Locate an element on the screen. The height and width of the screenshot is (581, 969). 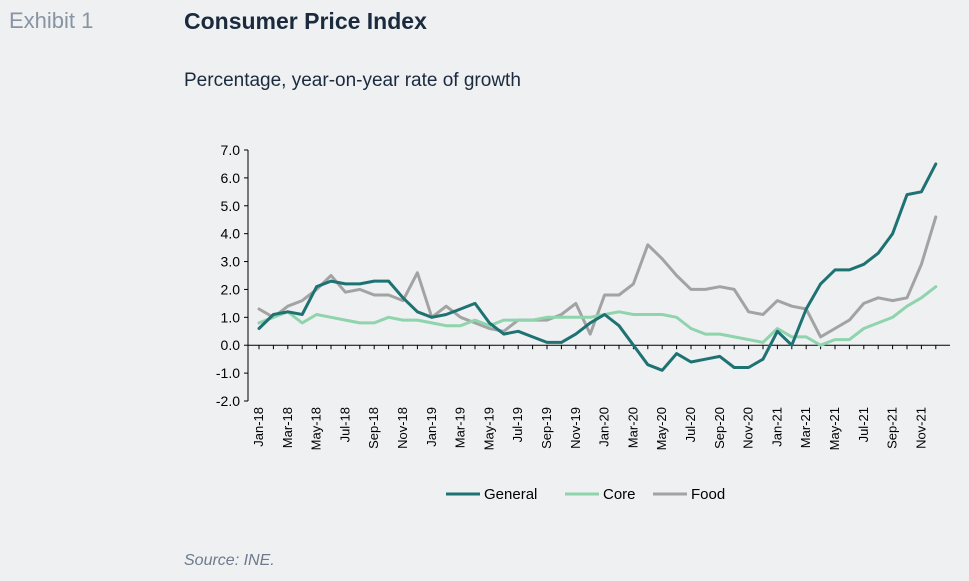
x-tick-label: Mar-21 is located at coordinates (805, 427).